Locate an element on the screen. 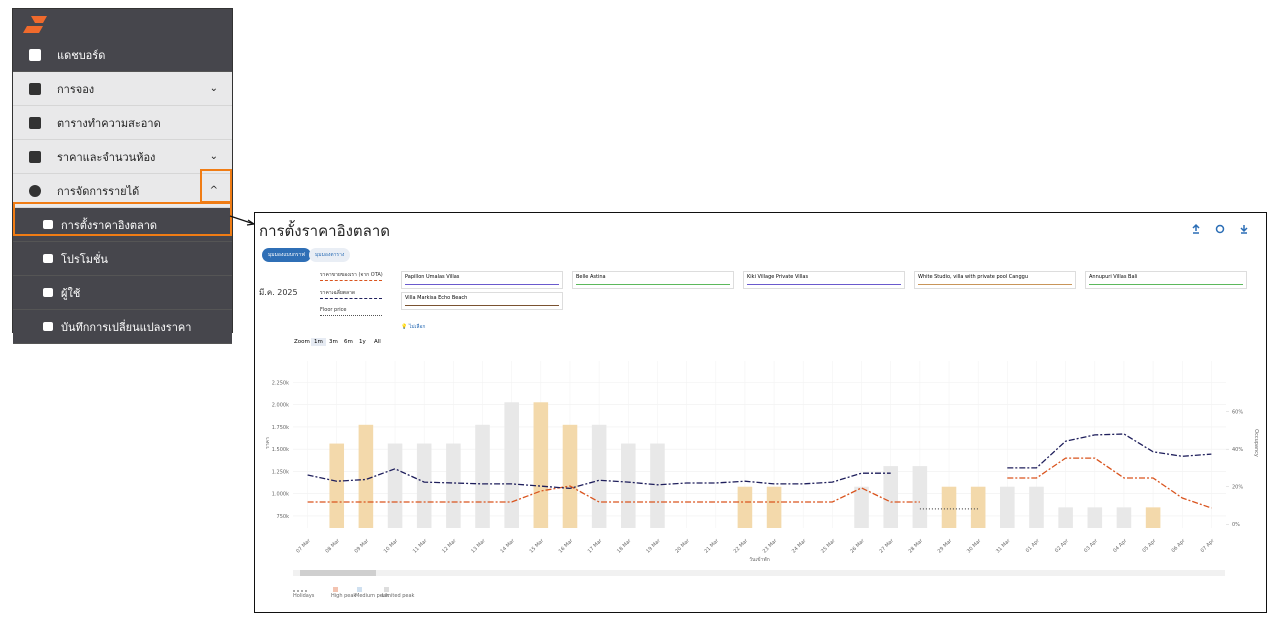  bottom-legend-swatch is located at coordinates (335, 589).